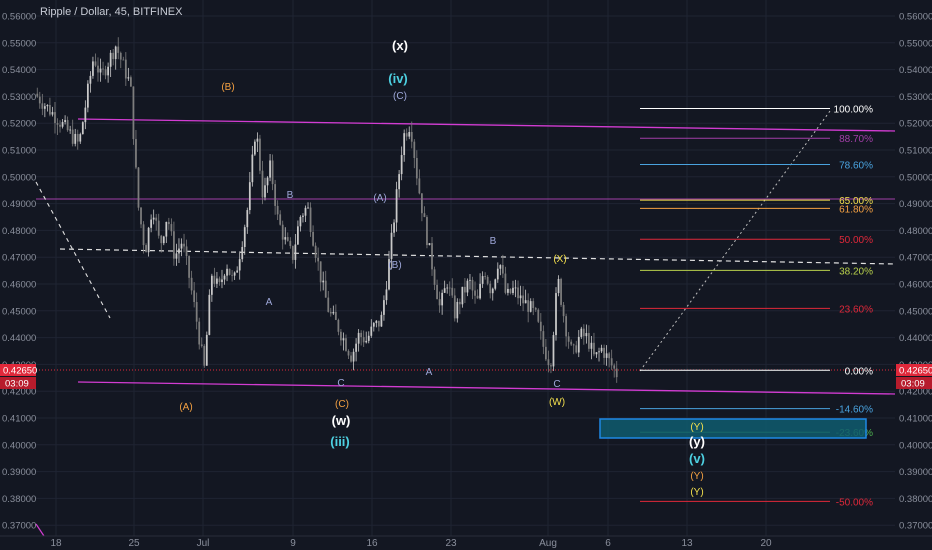  Describe the element at coordinates (340, 383) in the screenshot. I see `wave-label: C` at that location.